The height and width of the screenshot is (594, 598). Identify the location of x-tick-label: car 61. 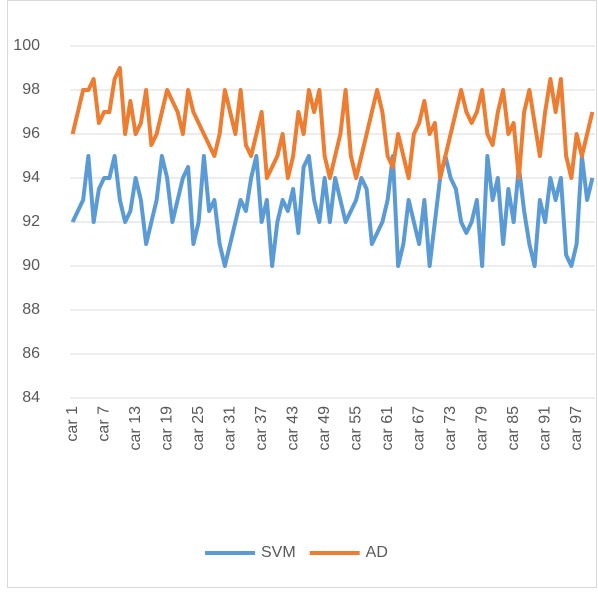
(387, 428).